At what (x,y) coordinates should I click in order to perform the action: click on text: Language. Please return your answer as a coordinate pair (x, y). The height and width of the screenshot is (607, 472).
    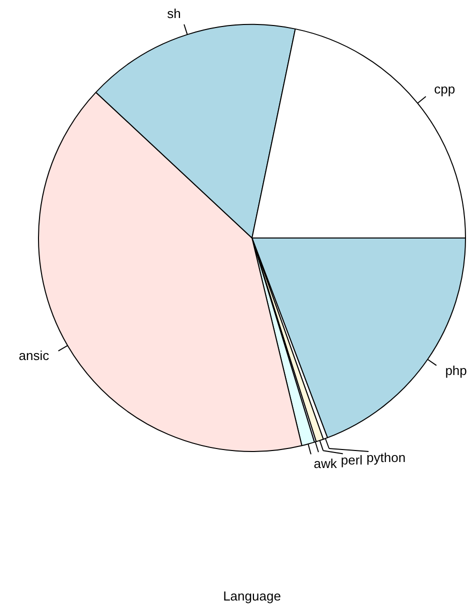
    Looking at the image, I should click on (252, 596).